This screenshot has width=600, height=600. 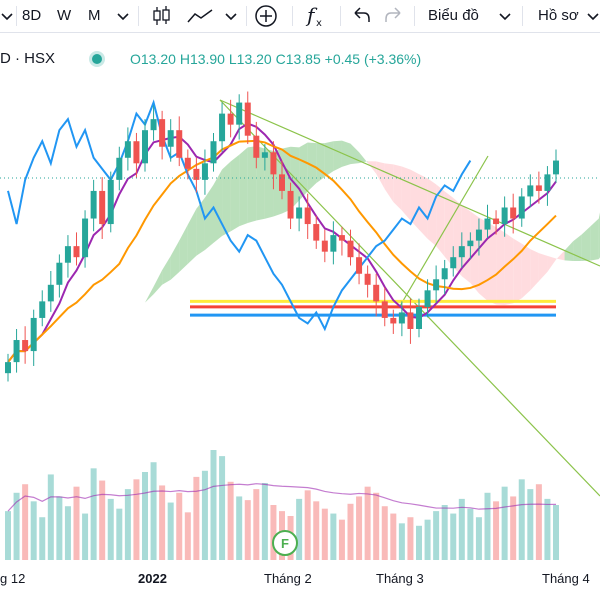 I want to click on undo-button, so click(x=361, y=16).